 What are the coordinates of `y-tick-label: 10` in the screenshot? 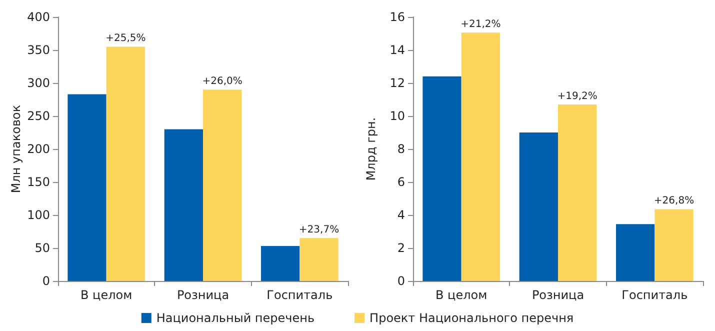 It's located at (397, 116).